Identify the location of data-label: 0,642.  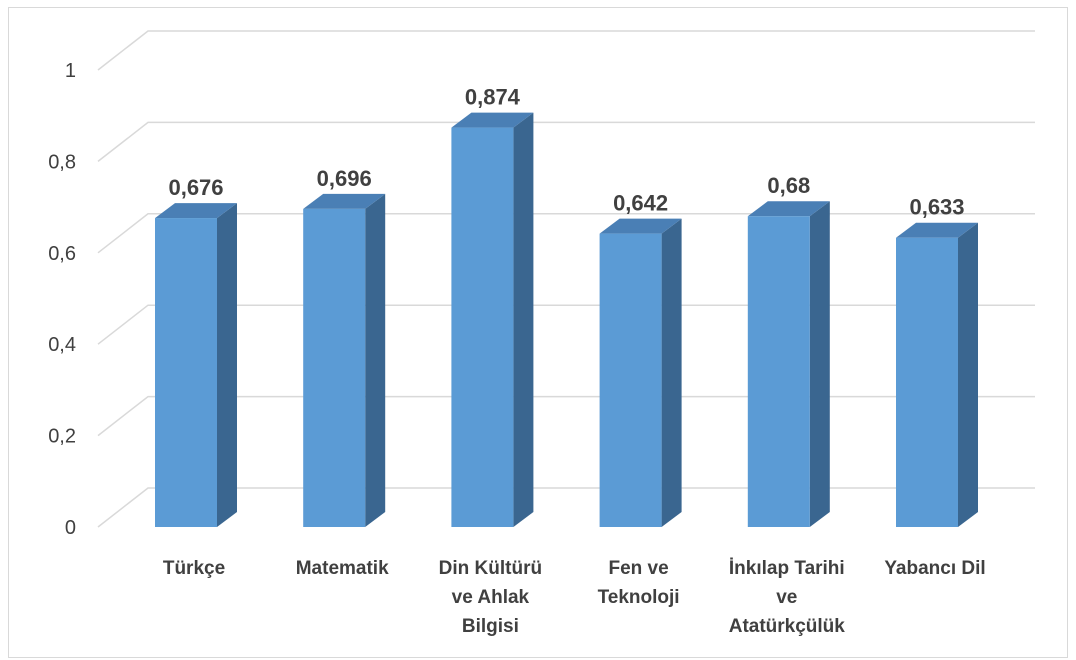
(640, 203).